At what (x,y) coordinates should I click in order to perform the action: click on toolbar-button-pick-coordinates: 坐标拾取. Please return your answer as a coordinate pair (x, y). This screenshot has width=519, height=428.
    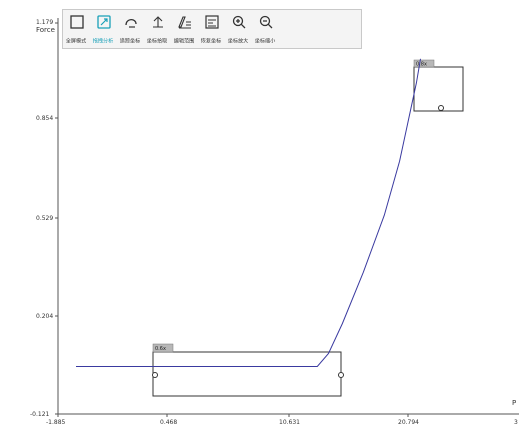
    Looking at the image, I should click on (157, 29).